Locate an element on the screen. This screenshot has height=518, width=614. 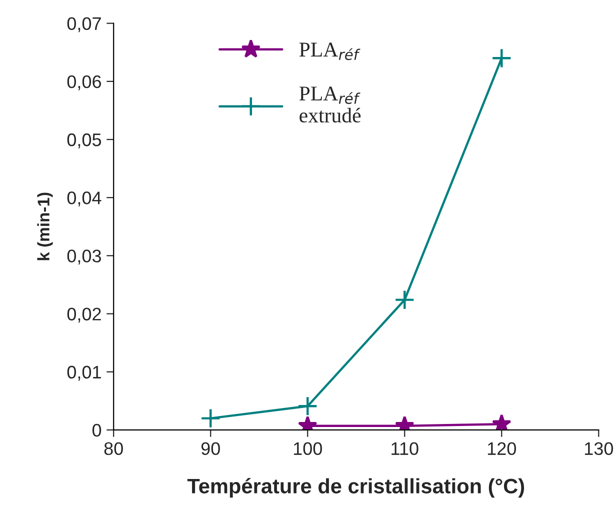
x-tick-label: 120 is located at coordinates (502, 449).